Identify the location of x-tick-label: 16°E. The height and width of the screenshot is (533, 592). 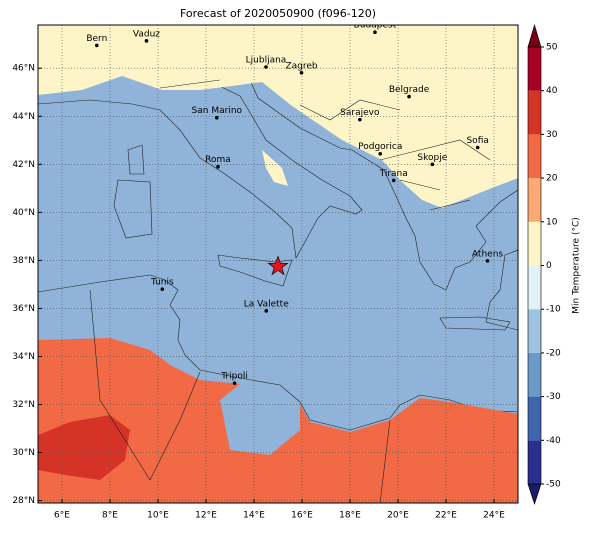
(302, 516).